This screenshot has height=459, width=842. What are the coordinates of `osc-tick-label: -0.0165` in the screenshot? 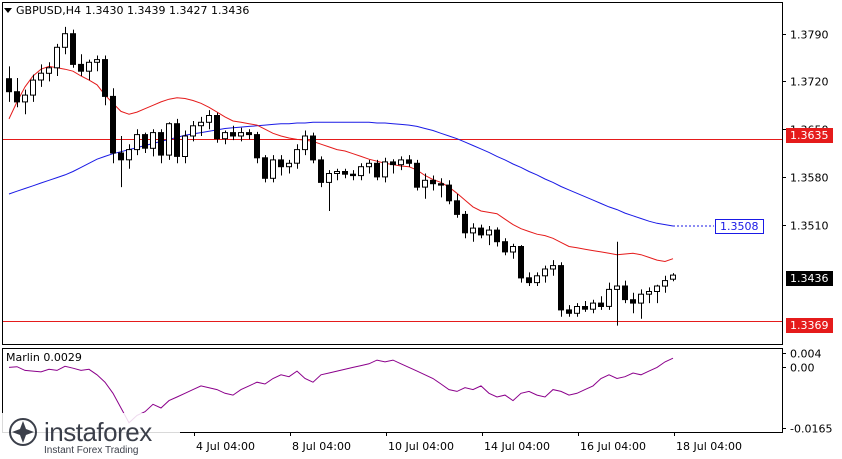 It's located at (811, 429).